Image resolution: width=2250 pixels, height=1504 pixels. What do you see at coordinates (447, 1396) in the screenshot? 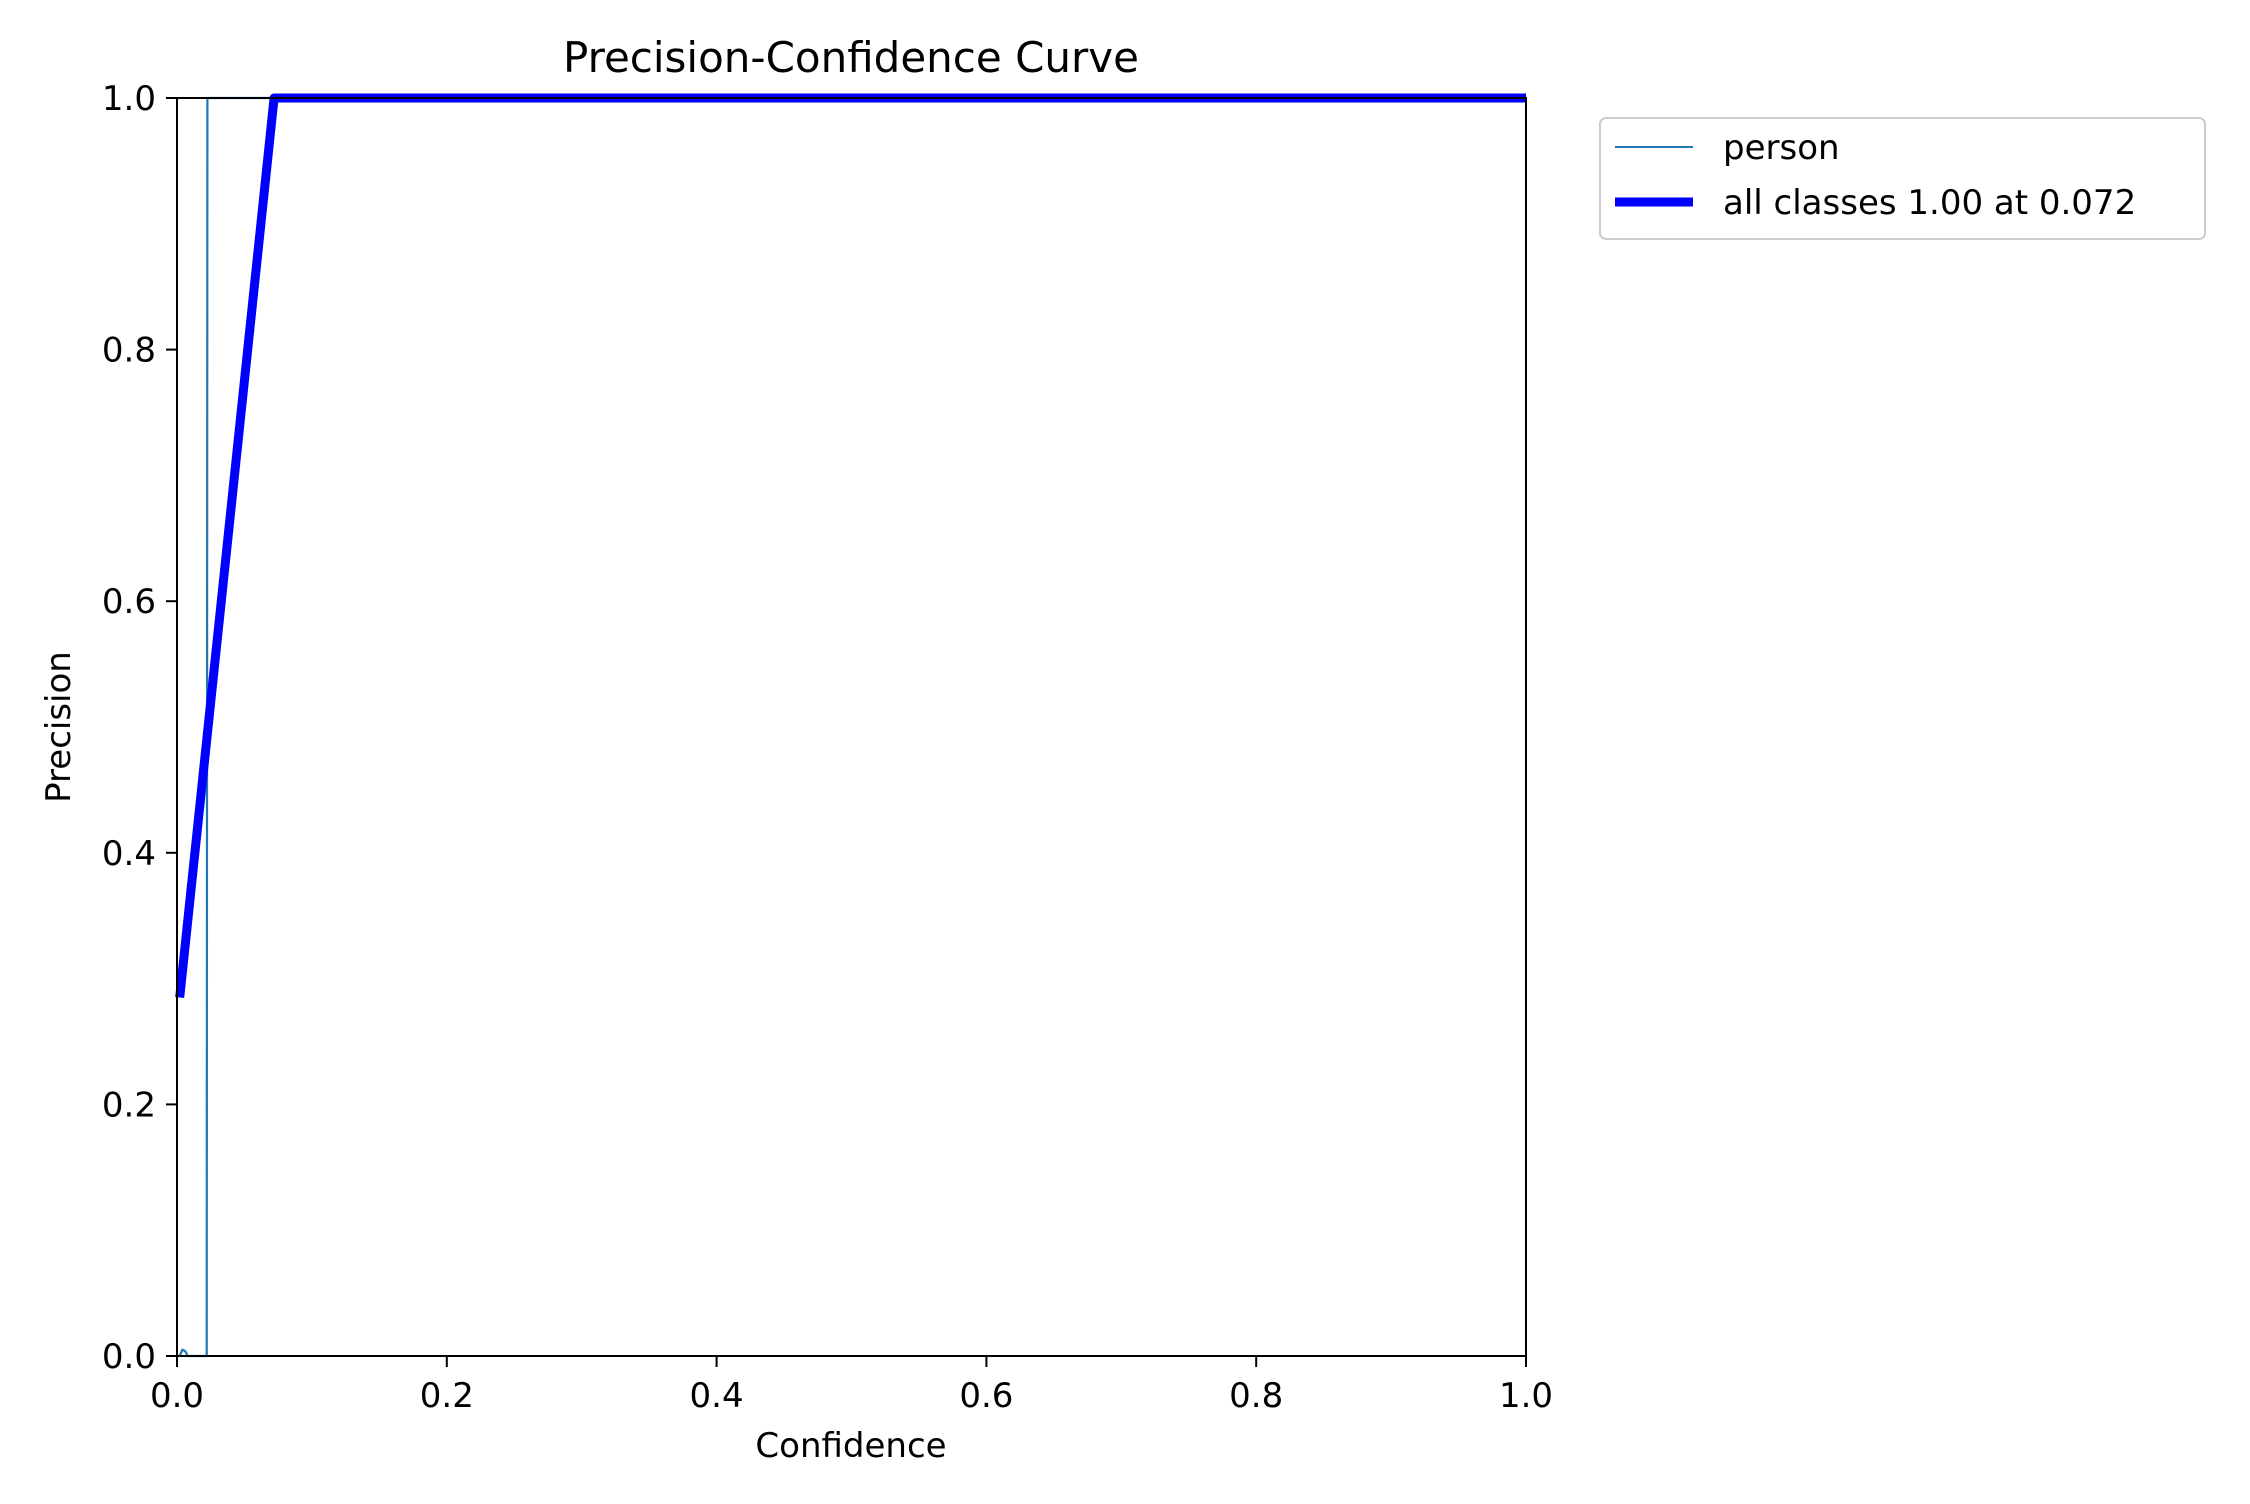
I see `x-tick-label: 0.2` at bounding box center [447, 1396].